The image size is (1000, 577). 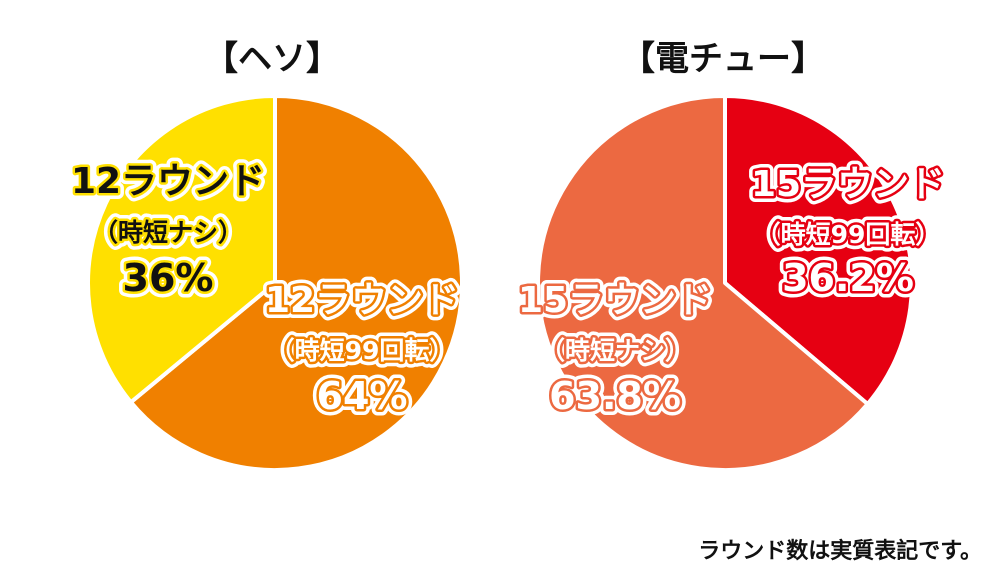 I want to click on slice-label: 36%, so click(x=168, y=278).